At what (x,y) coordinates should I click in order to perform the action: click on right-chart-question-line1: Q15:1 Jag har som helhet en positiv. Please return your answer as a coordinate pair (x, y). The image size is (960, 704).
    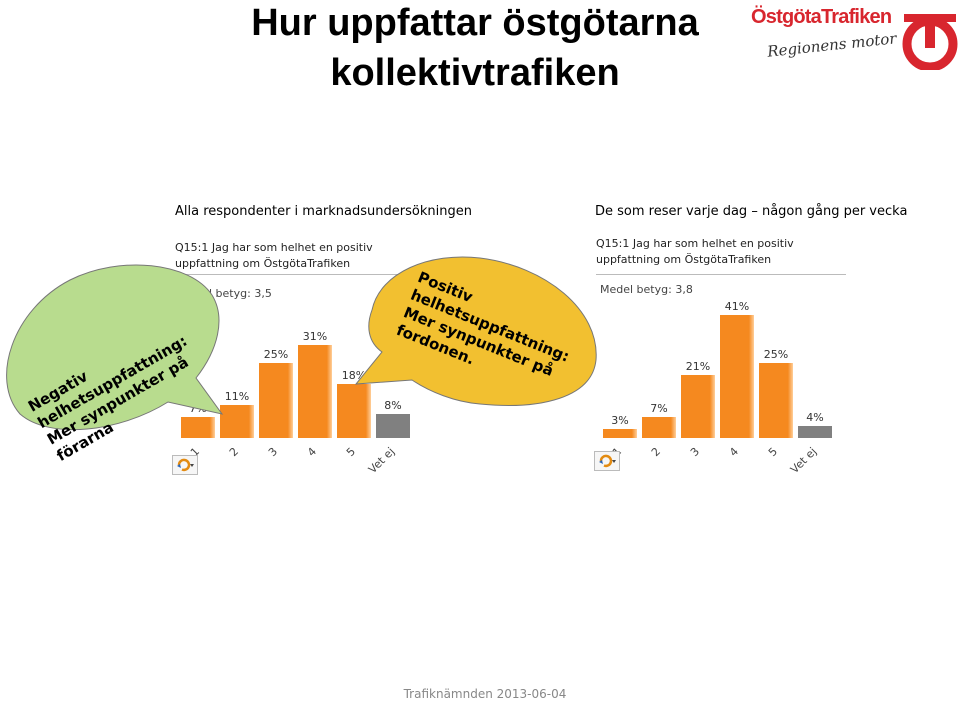
    Looking at the image, I should click on (695, 243).